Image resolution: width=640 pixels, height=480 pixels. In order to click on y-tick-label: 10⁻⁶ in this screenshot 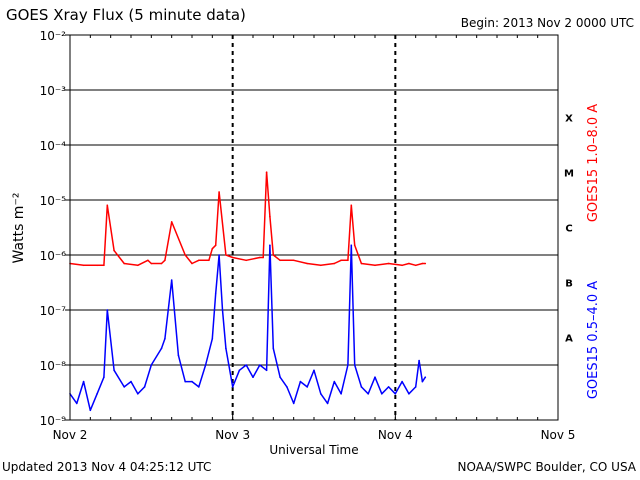, I will do `click(53, 256)`.